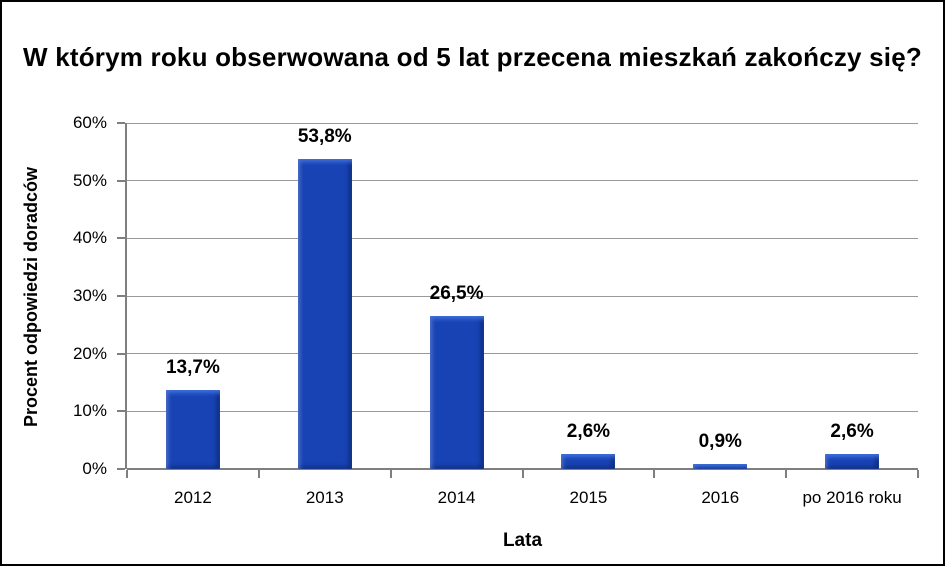 This screenshot has width=945, height=566. I want to click on bar-value-label: 0,9%, so click(720, 441).